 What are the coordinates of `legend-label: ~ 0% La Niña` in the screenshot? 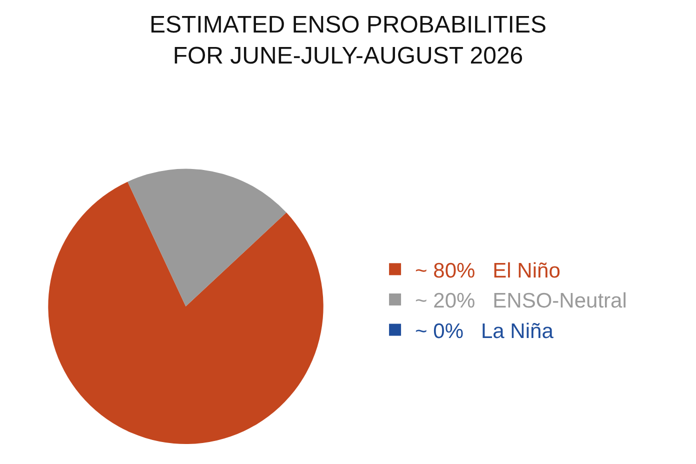 It's located at (484, 331).